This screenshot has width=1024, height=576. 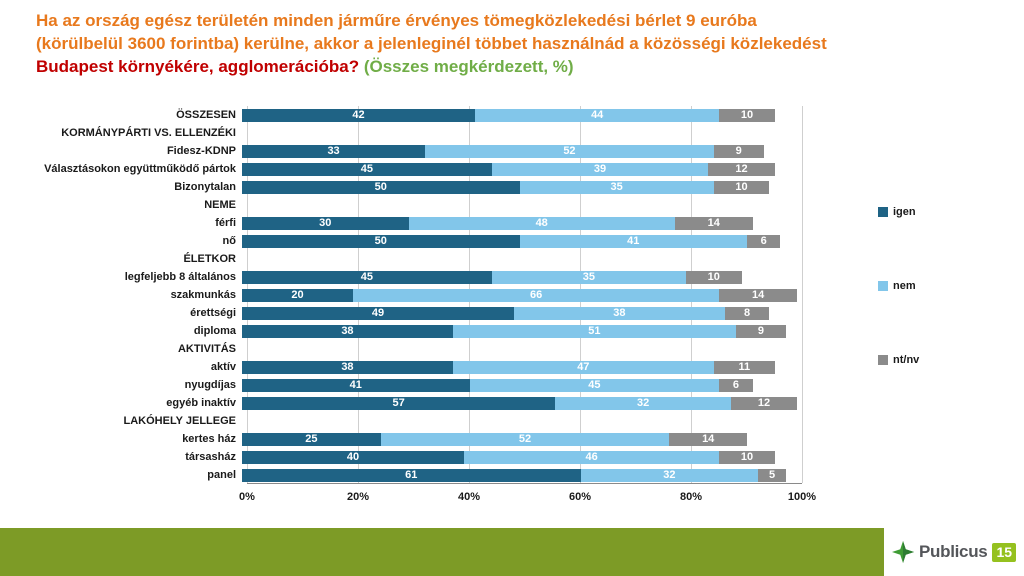 I want to click on bar-segment-igen: 45, so click(x=367, y=277).